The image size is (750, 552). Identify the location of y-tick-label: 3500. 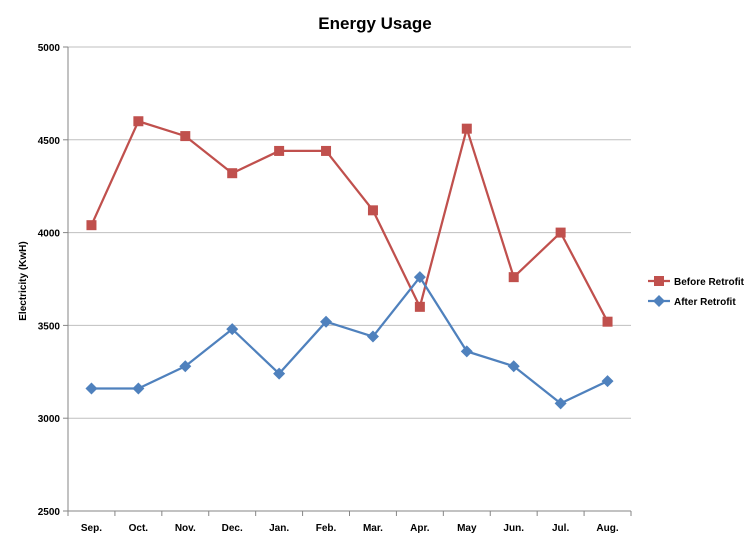
(49, 326).